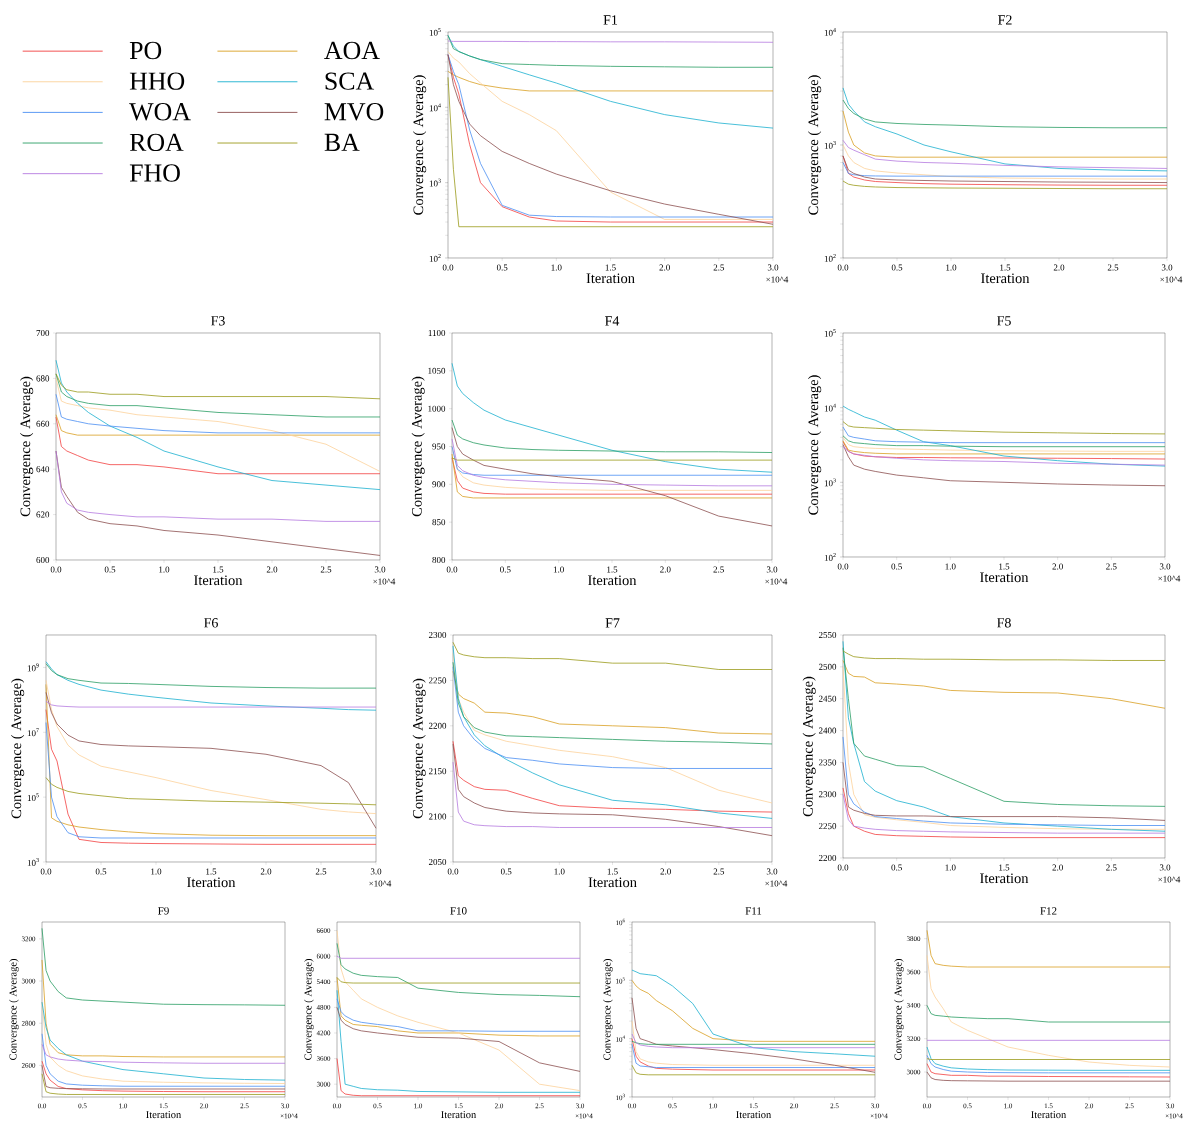 The height and width of the screenshot is (1127, 1183). I want to click on chart-title: F7, so click(612, 623).